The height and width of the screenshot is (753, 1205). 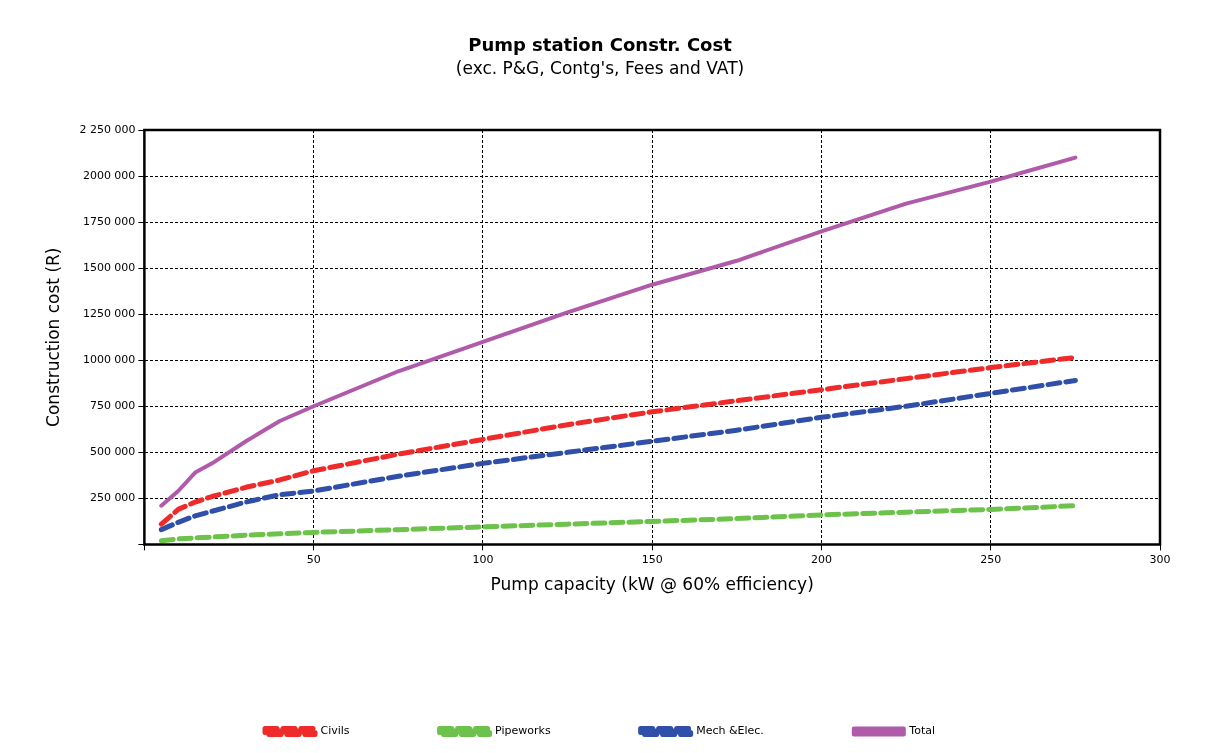 I want to click on chart-title: Pump station Constr. Cost, so click(x=600, y=45).